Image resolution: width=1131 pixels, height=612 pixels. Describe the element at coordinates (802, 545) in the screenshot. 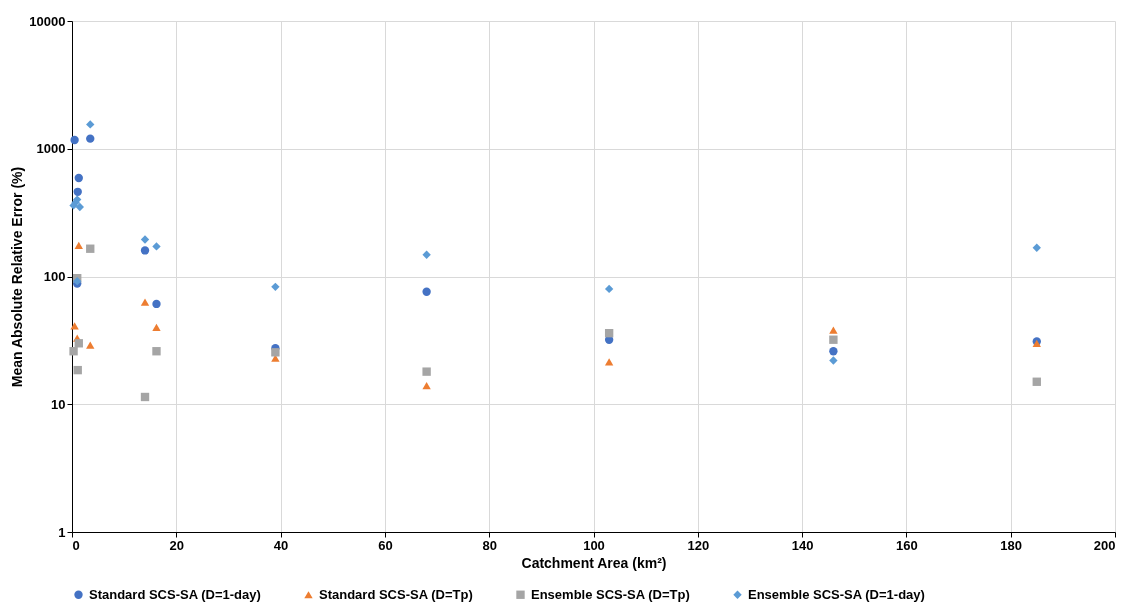

I see `x-tick-label: 140` at that location.